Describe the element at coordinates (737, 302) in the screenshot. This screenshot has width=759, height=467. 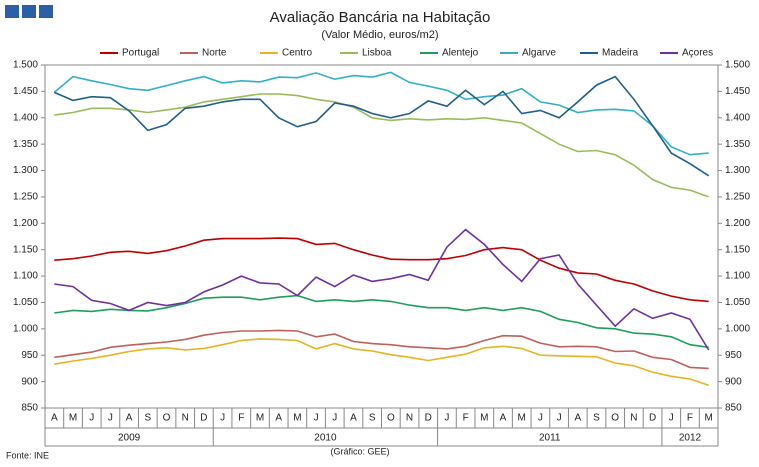
I see `y2-tick-label: 1.050` at that location.